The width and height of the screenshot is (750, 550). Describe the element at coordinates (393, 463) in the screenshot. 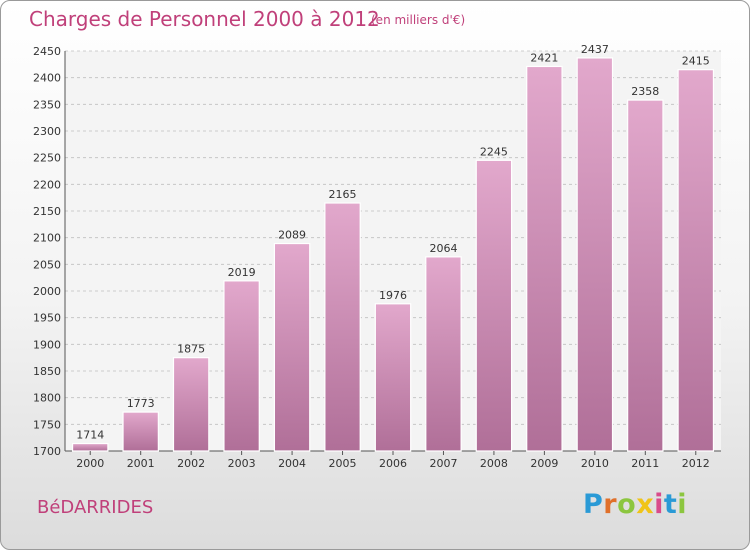

I see `x-tick-label: 2006` at that location.